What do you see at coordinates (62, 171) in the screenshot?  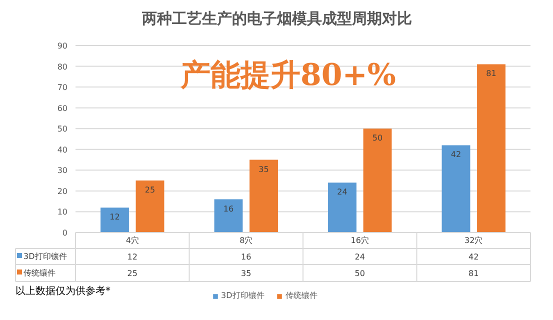 I see `y-tick-label: 30` at bounding box center [62, 171].